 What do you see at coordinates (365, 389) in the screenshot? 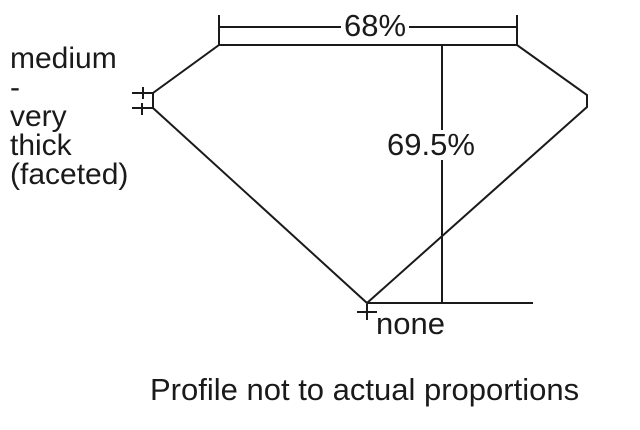
I see `caption: Profile not to actual proportions` at bounding box center [365, 389].